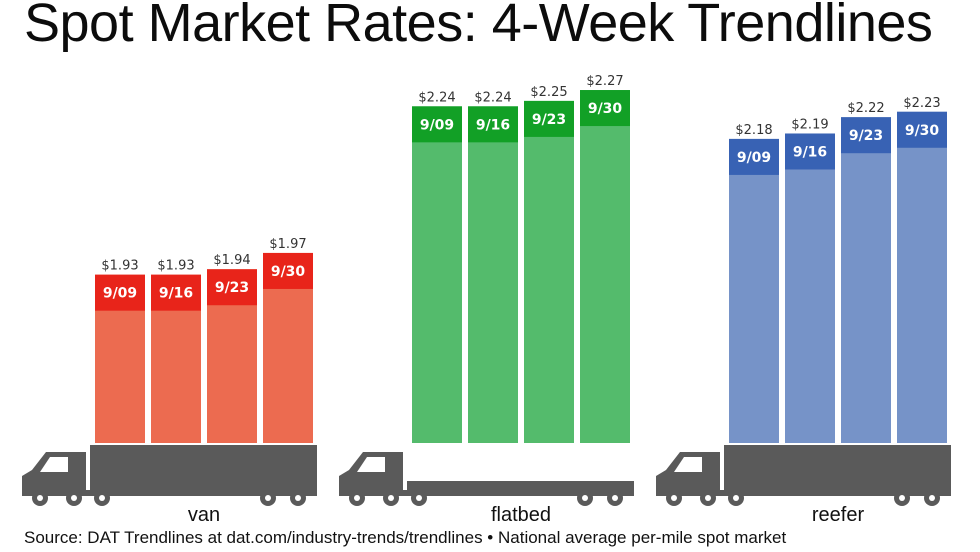  I want to click on group-label-reefer: reefer, so click(838, 515).